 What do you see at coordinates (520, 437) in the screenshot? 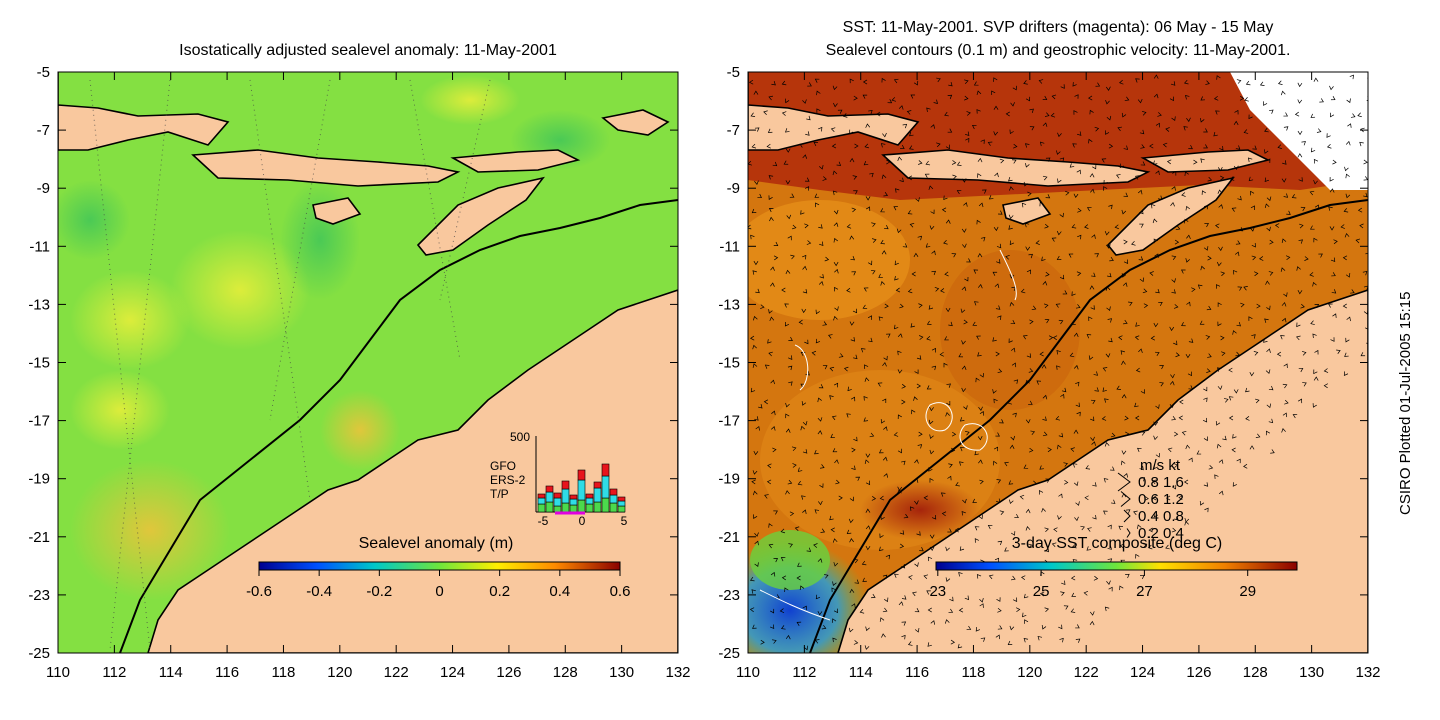
I see `inset-ymax: 500` at bounding box center [520, 437].